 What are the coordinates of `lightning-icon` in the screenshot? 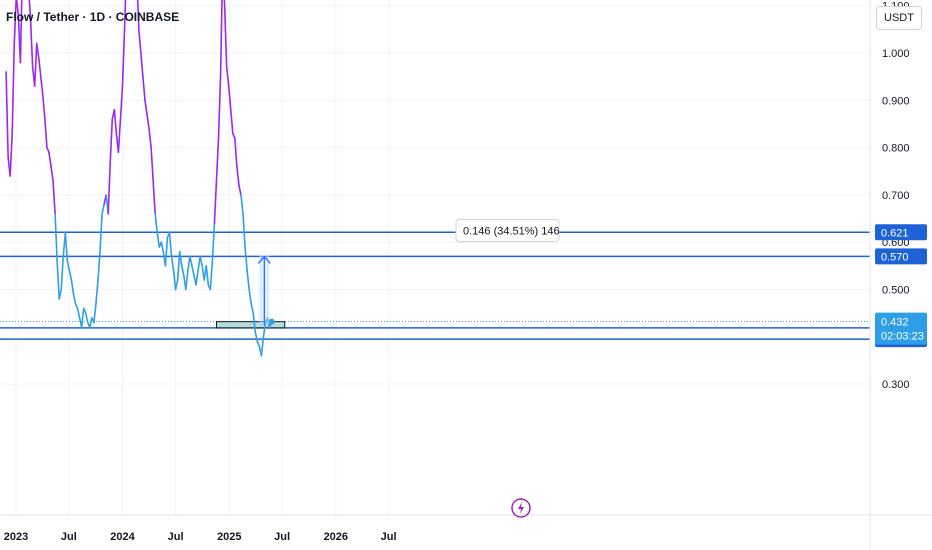 It's located at (521, 508).